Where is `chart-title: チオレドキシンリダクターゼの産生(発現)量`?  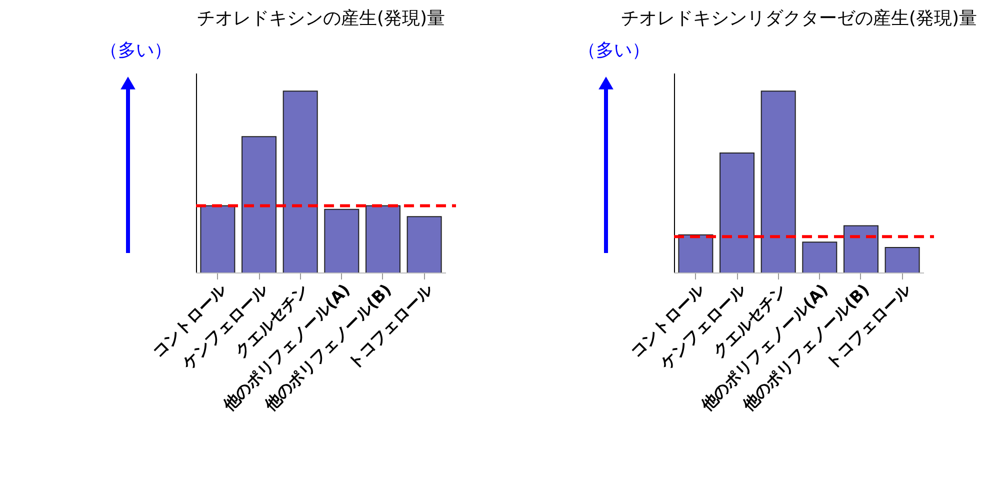 chart-title: チオレドキシンリダクターゼの産生(発現)量 is located at coordinates (799, 18).